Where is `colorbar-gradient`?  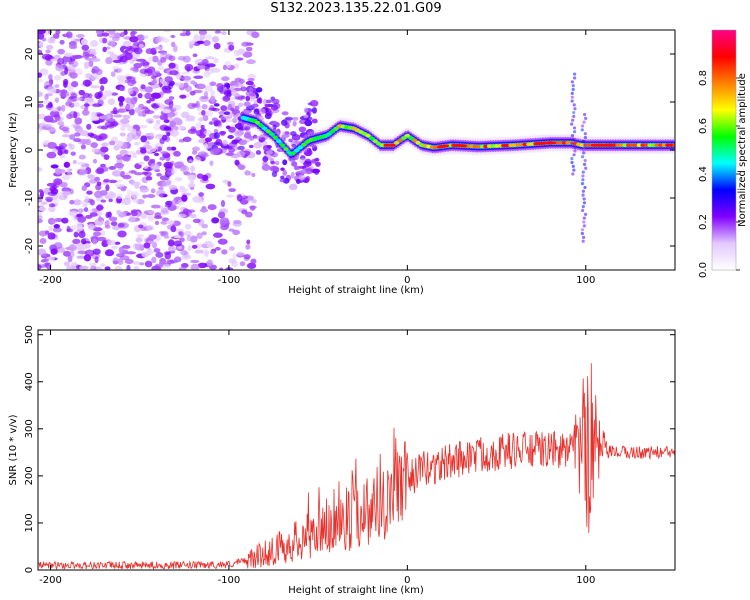 colorbar-gradient is located at coordinates (724, 150).